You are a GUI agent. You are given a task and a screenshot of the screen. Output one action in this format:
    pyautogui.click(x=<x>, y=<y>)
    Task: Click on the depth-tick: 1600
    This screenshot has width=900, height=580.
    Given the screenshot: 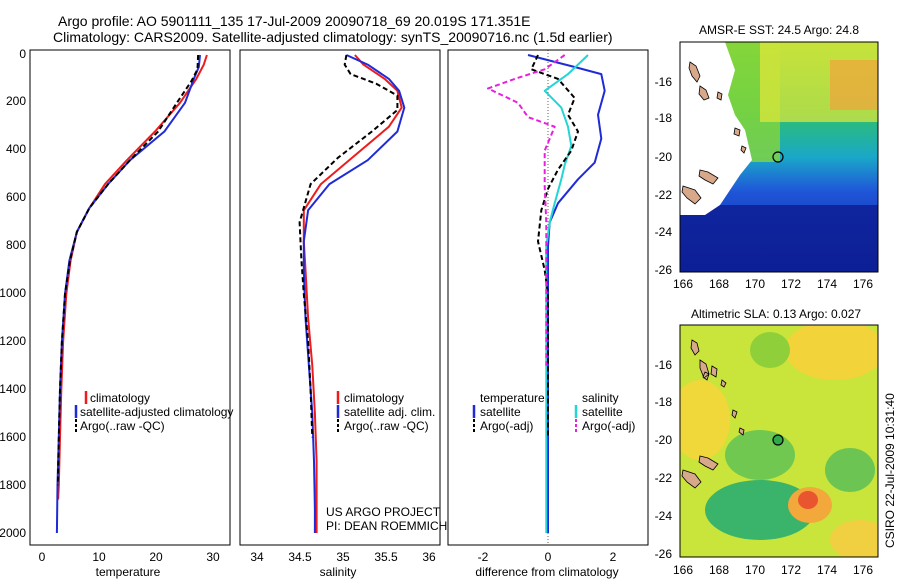 What is the action you would take?
    pyautogui.click(x=13, y=437)
    